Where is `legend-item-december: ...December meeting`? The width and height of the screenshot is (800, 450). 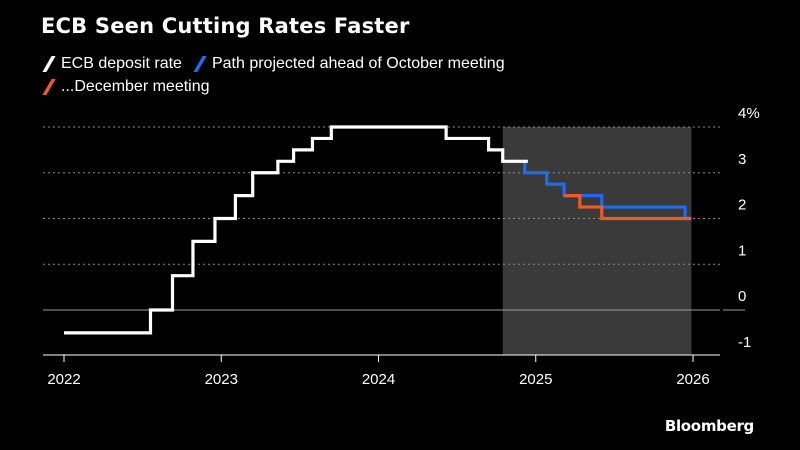 legend-item-december: ...December meeting is located at coordinates (125, 87).